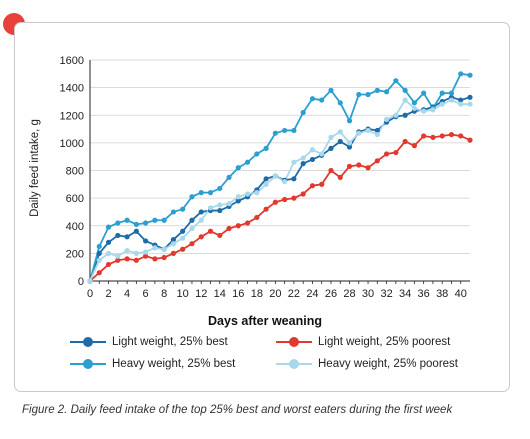 This screenshot has height=439, width=530. What do you see at coordinates (312, 294) in the screenshot?
I see `x-tick-label: 24` at bounding box center [312, 294].